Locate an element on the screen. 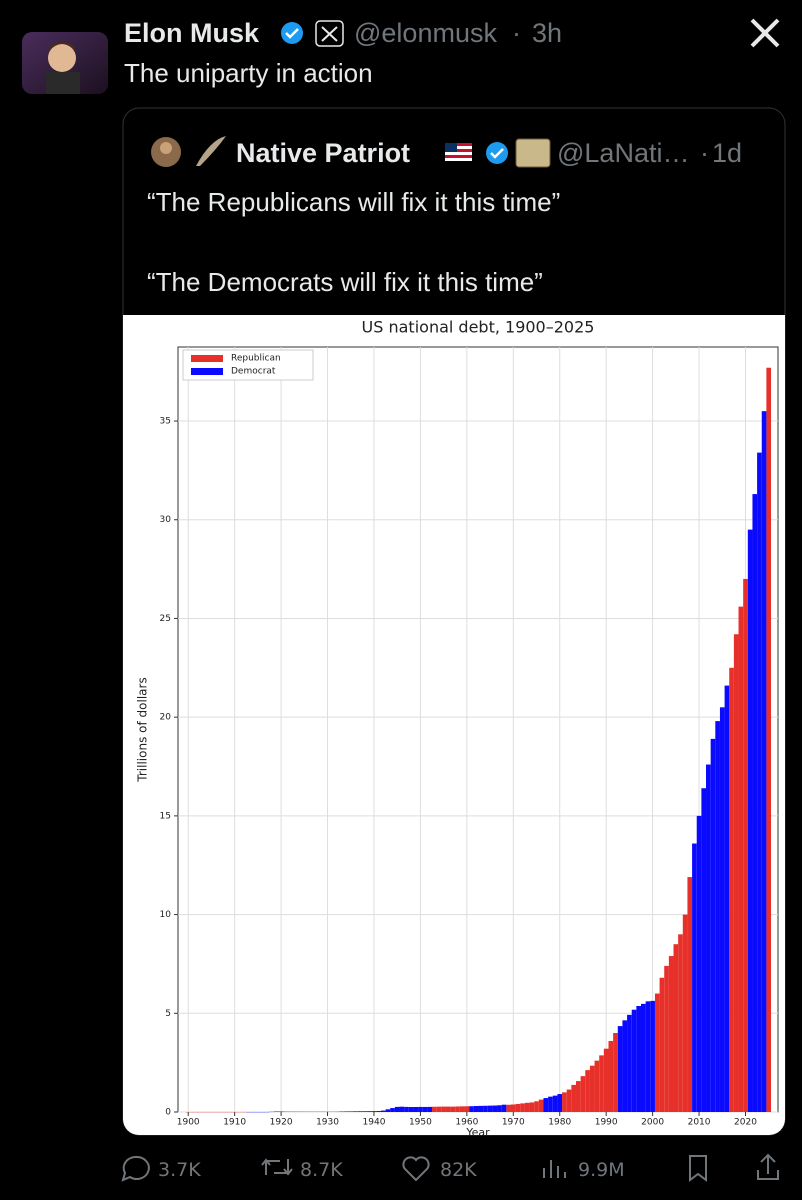  avatar is located at coordinates (65, 63).